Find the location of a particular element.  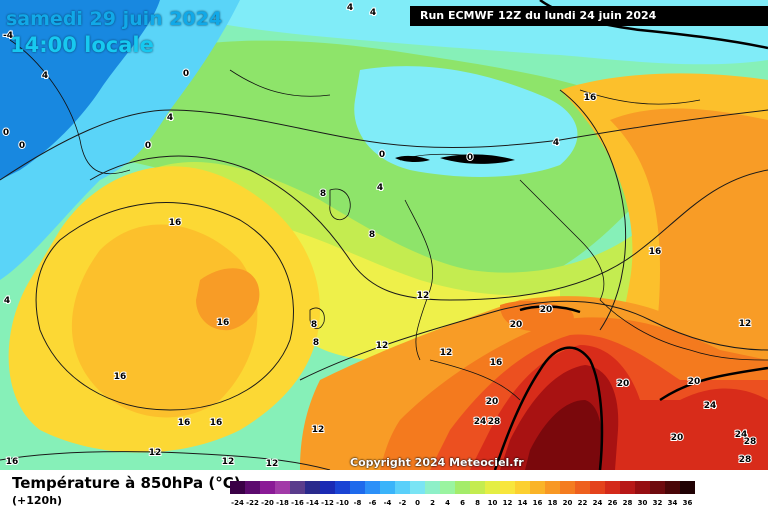

legend-tick-label: 26 is located at coordinates (613, 503).